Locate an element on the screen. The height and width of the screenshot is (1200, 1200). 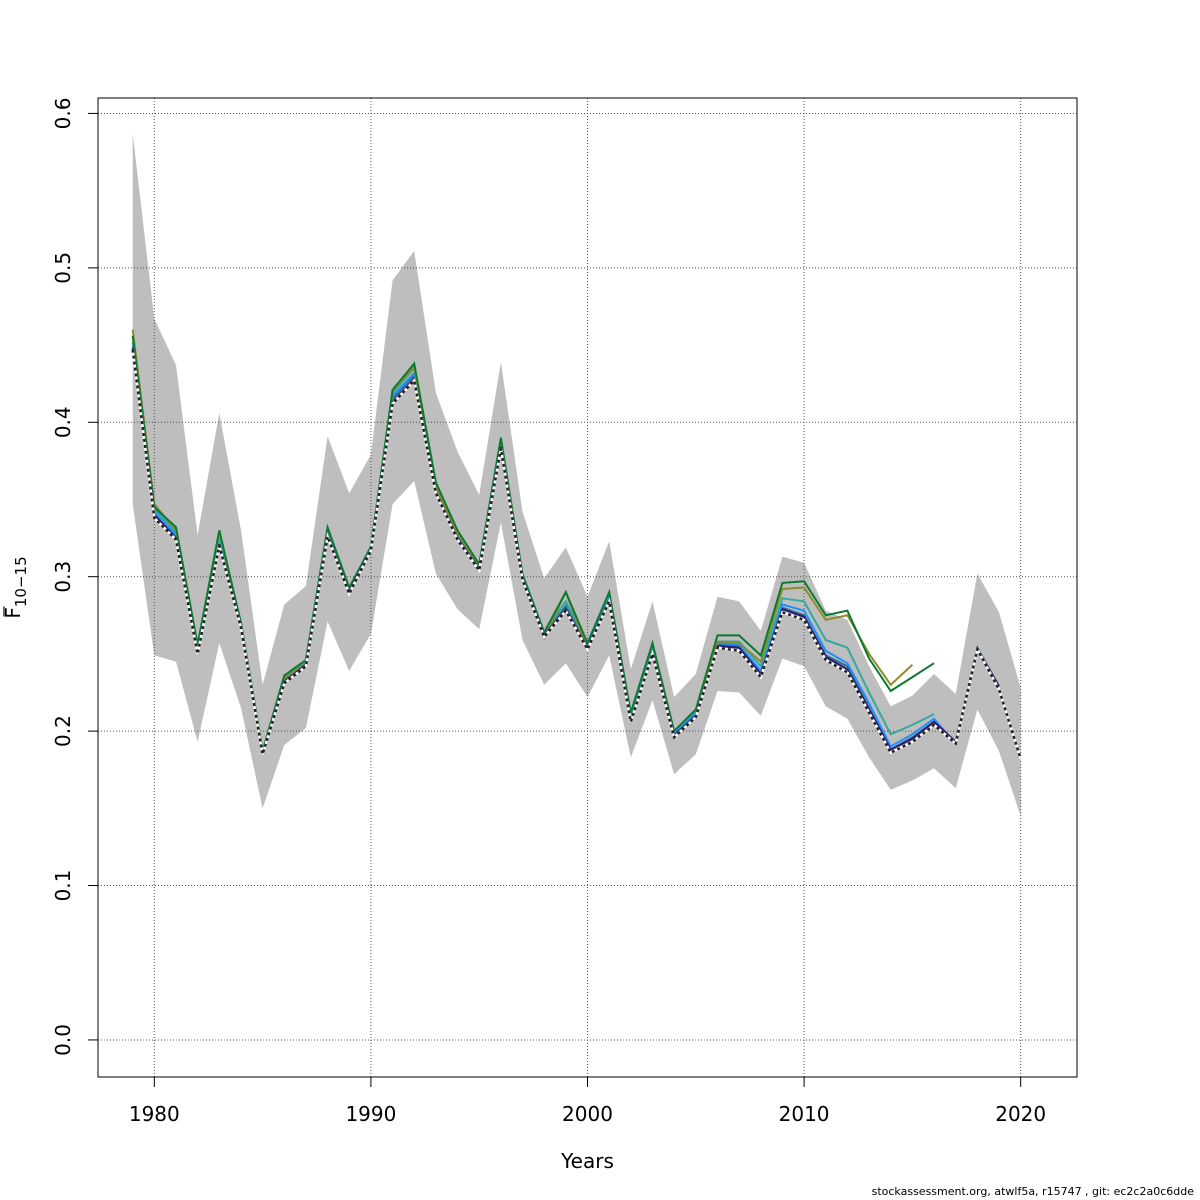
y-tick-label: 0.4 is located at coordinates (63, 422).